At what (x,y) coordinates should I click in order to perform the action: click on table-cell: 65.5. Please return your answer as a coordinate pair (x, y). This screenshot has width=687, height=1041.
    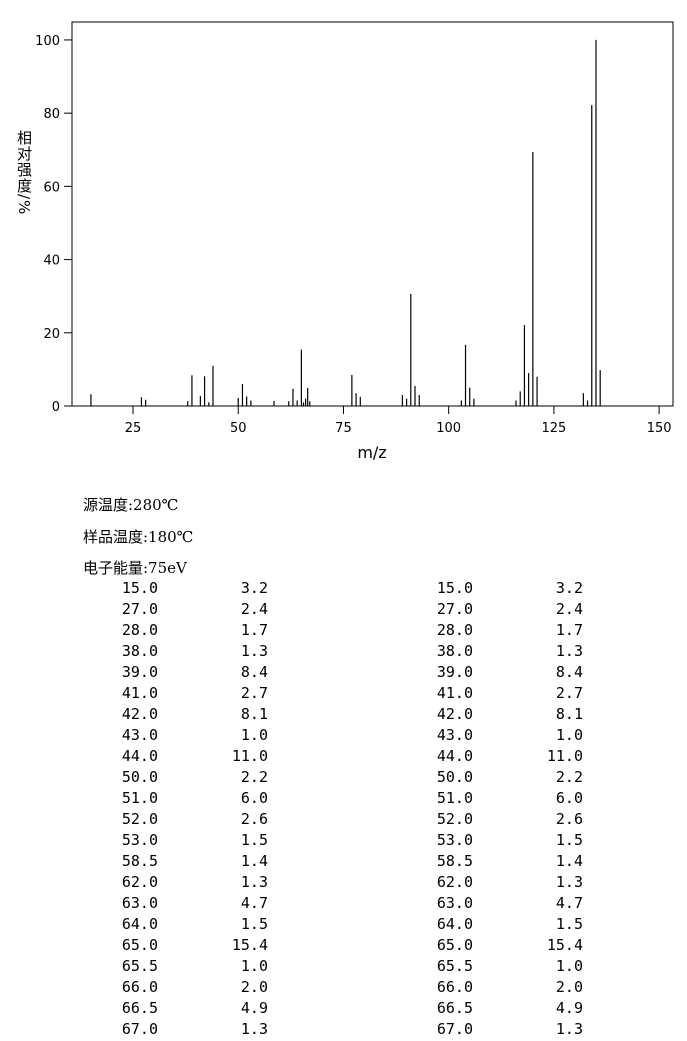
    Looking at the image, I should click on (454, 966).